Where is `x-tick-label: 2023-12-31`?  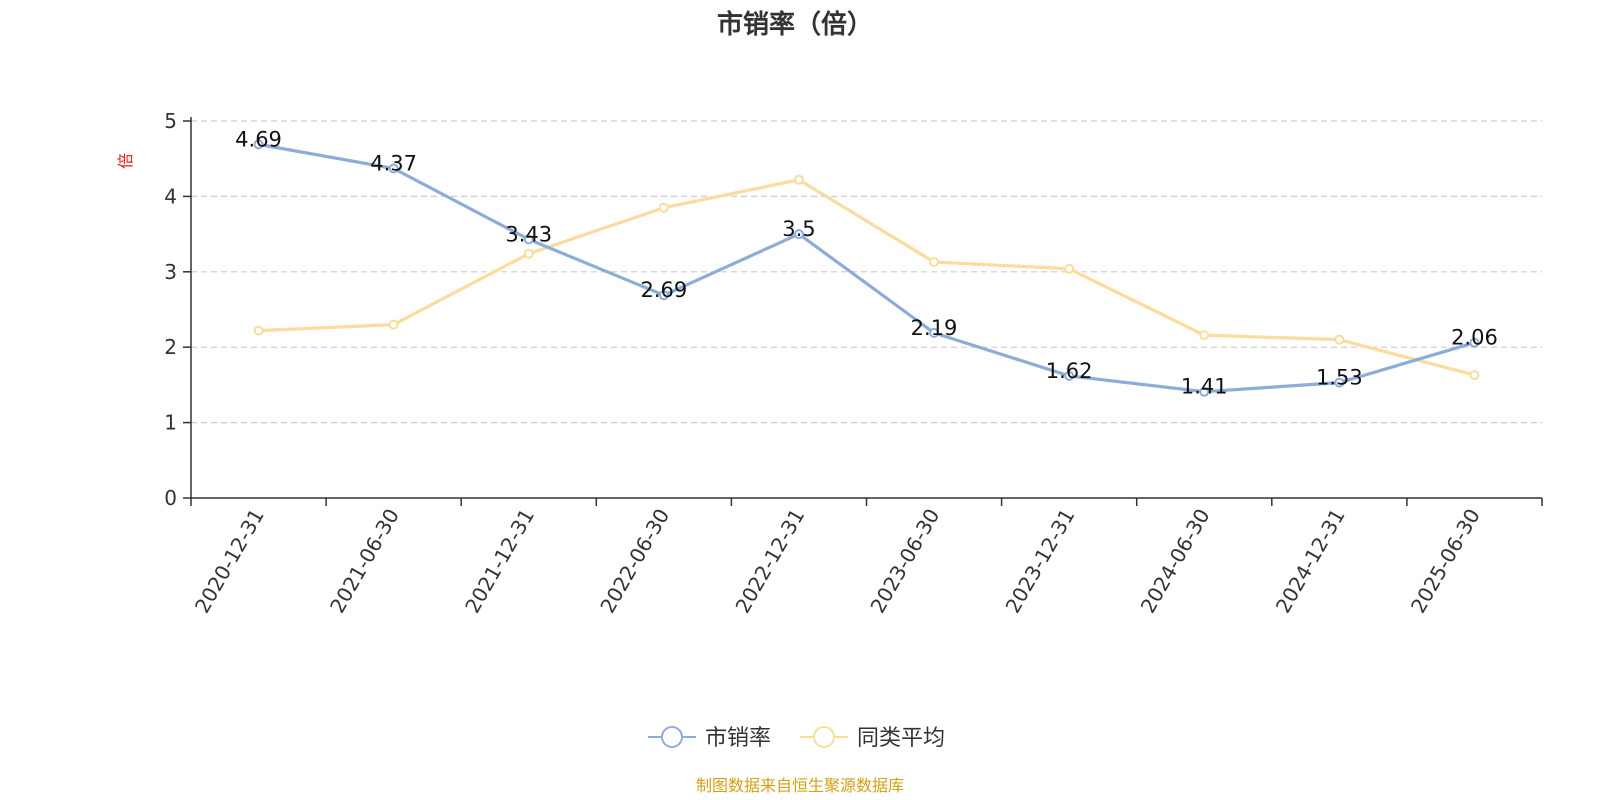 x-tick-label: 2023-12-31 is located at coordinates (1040, 561).